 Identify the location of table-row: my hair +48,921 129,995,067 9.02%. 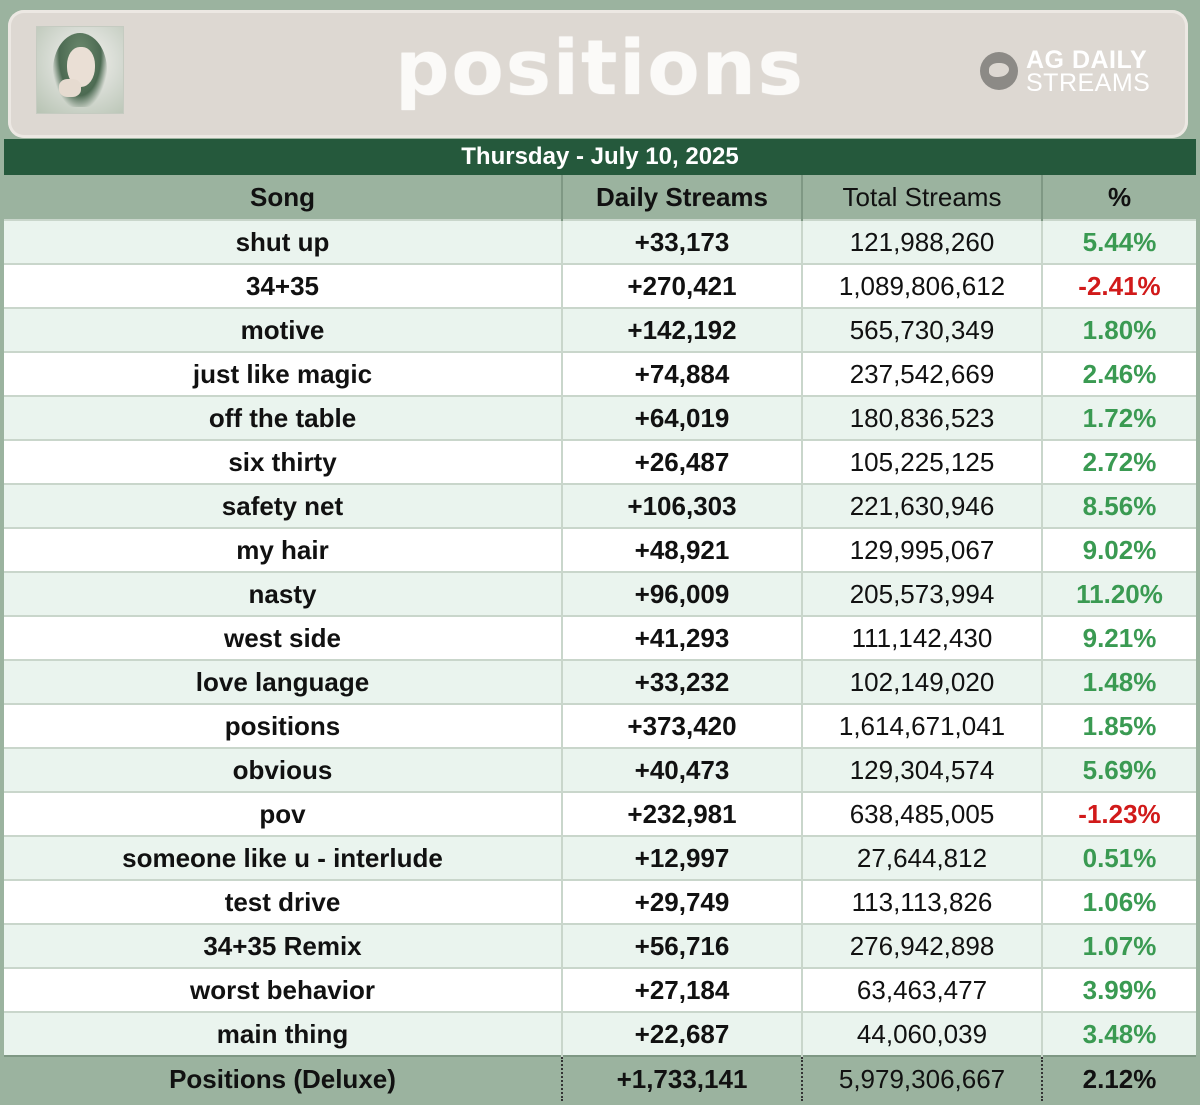
(600, 549).